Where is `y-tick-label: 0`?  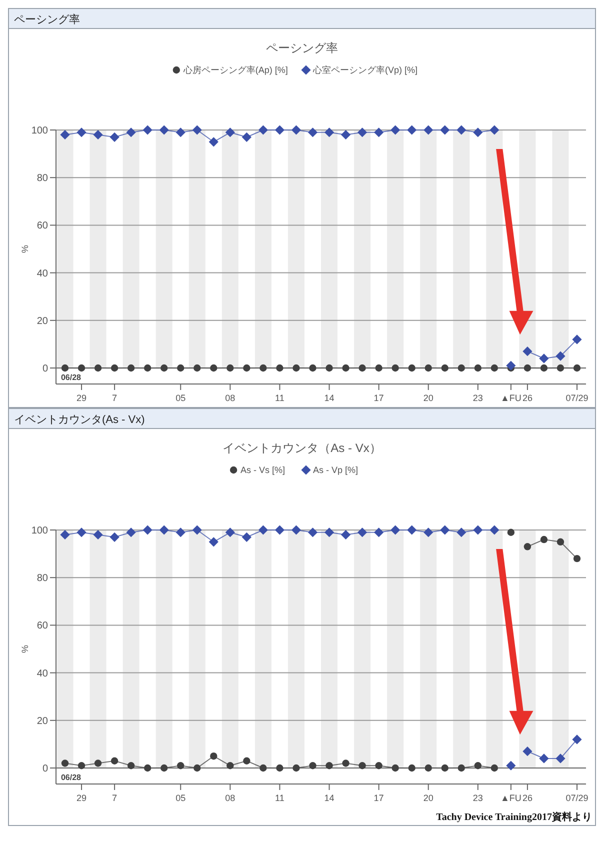
y-tick-label: 0 is located at coordinates (45, 369).